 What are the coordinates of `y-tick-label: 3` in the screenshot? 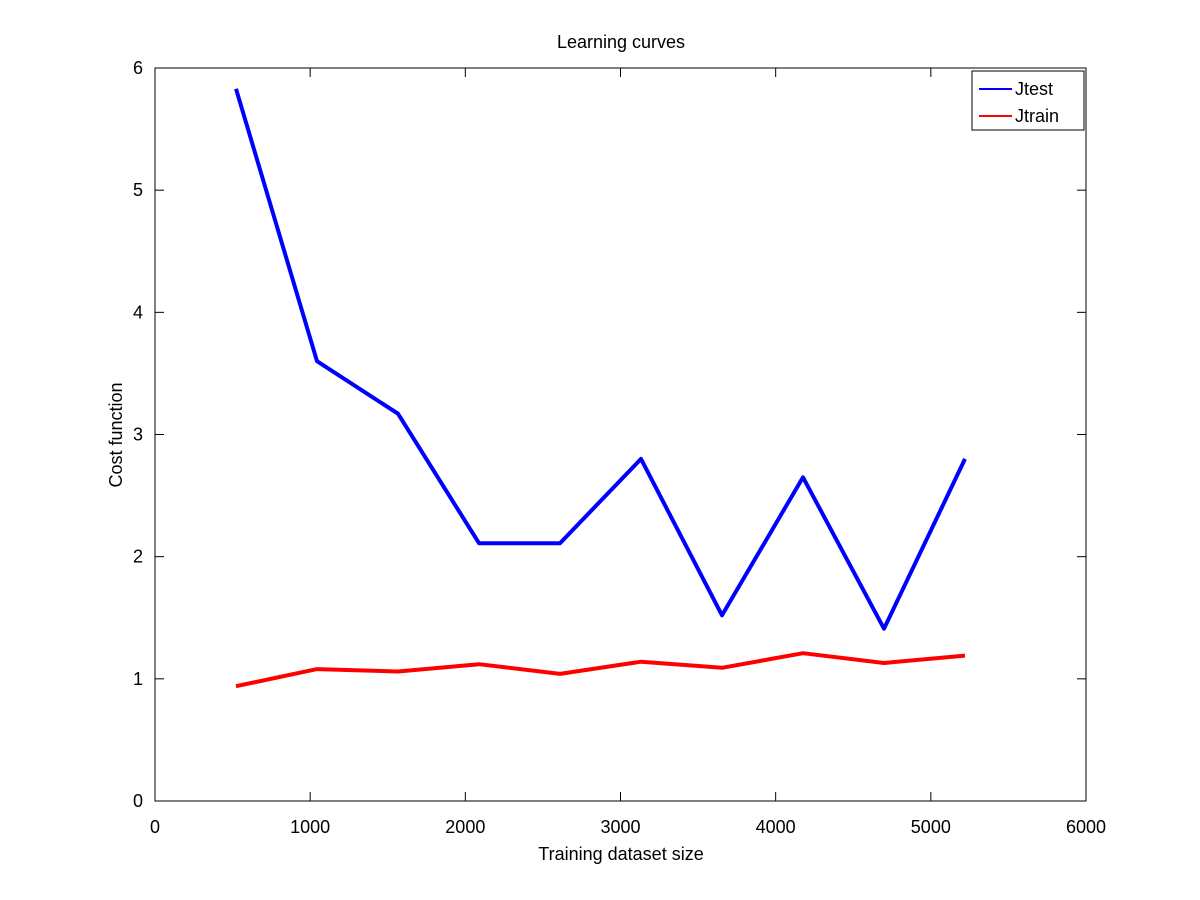 It's located at (138, 435).